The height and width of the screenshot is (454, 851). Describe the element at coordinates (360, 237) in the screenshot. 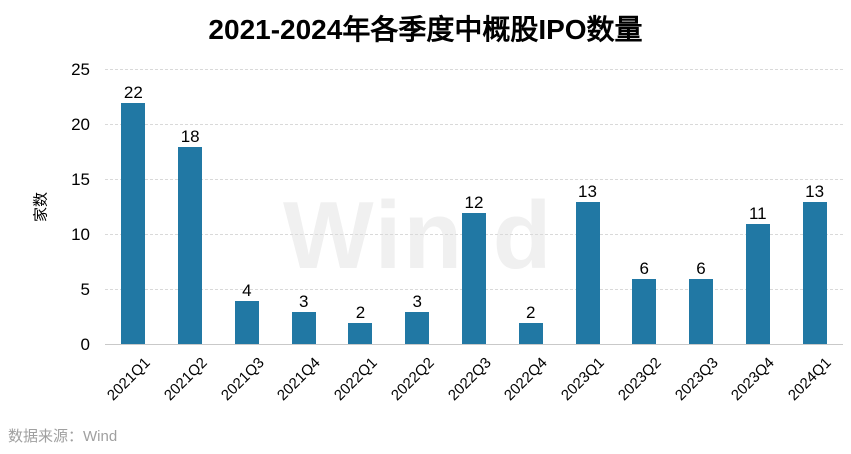

I see `bar-column-2022Q1: 2 2022Q1` at that location.